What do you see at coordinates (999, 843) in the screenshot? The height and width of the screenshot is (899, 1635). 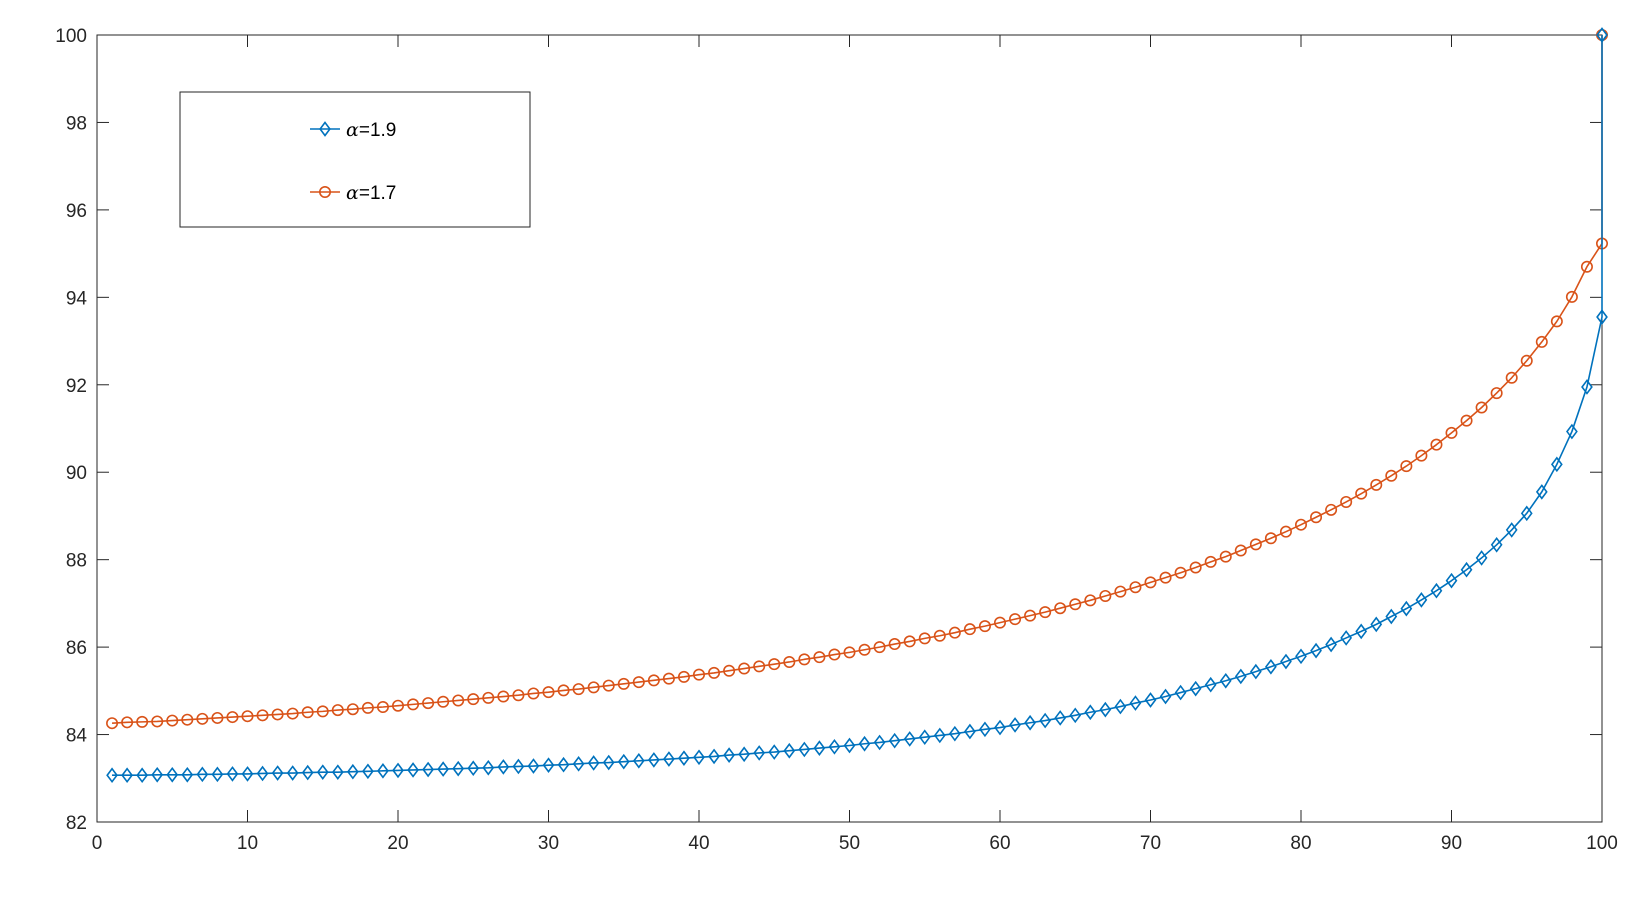 I see `x-tick-label: 60` at bounding box center [999, 843].